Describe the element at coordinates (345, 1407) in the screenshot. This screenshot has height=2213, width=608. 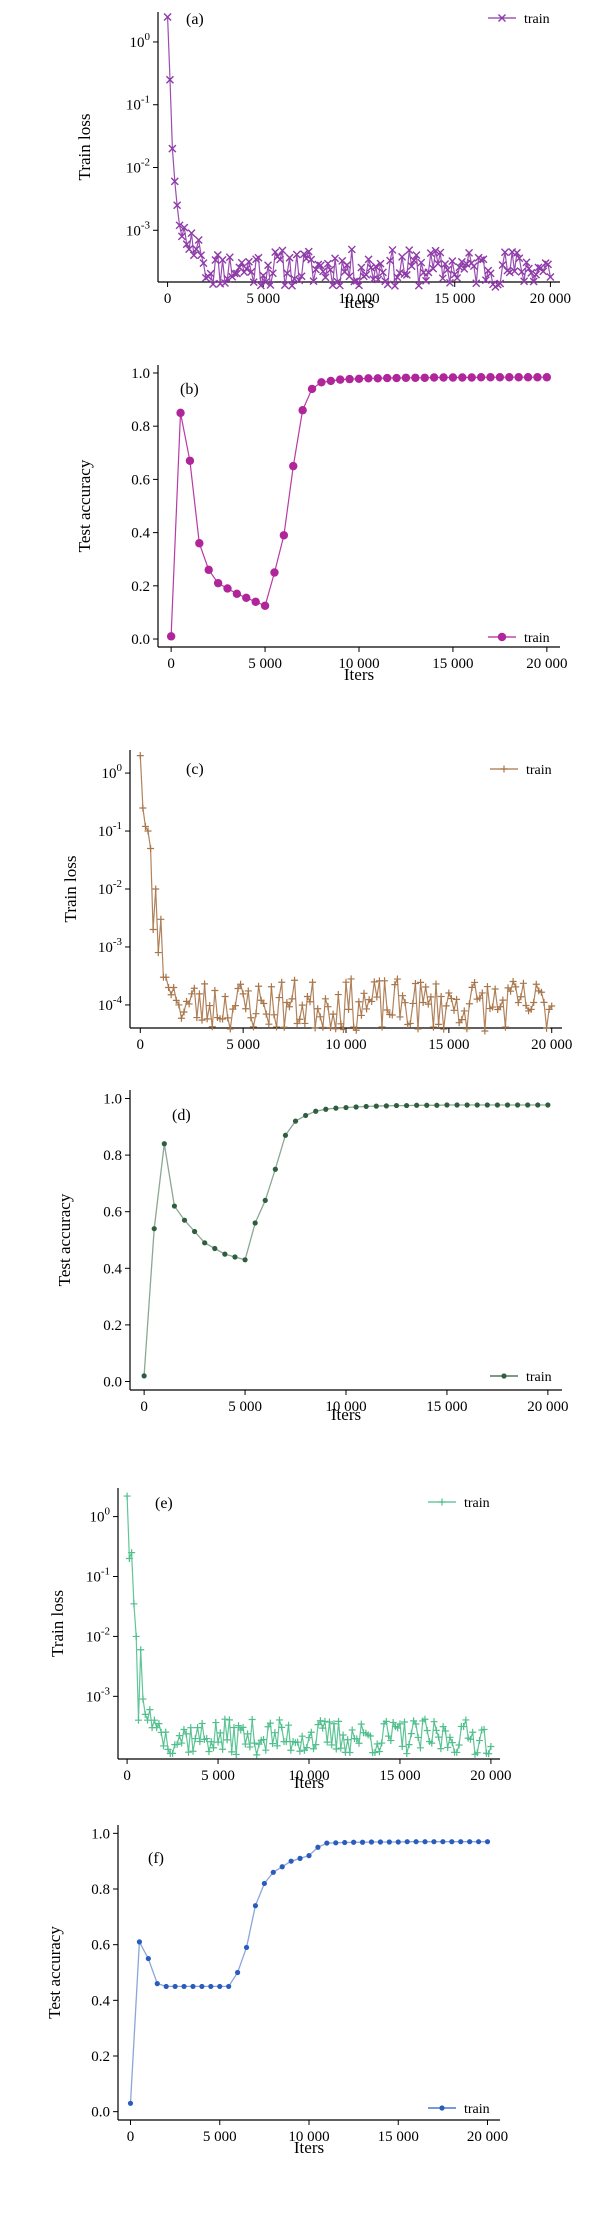
I see `x-tick-label: 10 000` at that location.